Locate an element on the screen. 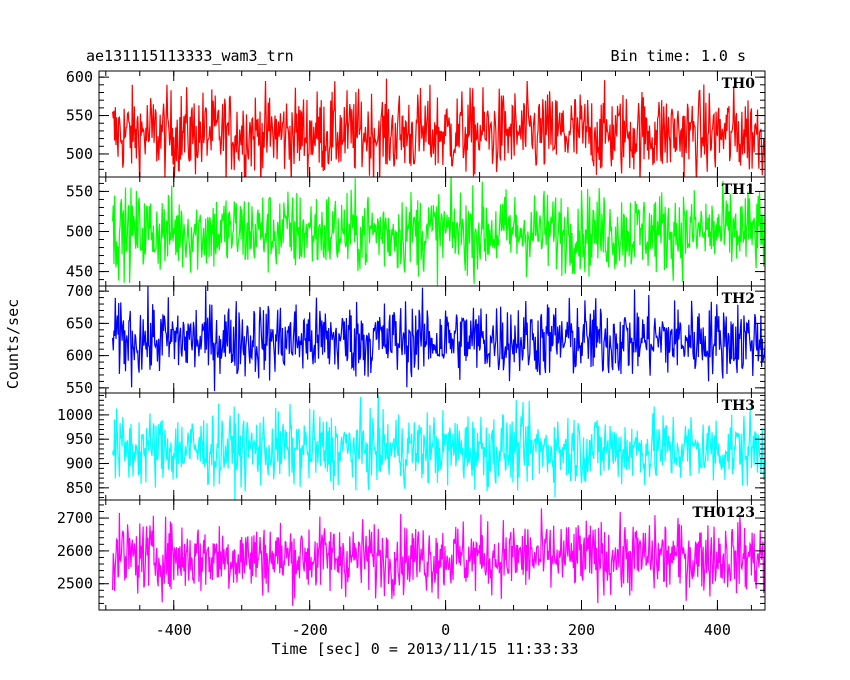  panel-label-th2: TH2 is located at coordinates (738, 299).